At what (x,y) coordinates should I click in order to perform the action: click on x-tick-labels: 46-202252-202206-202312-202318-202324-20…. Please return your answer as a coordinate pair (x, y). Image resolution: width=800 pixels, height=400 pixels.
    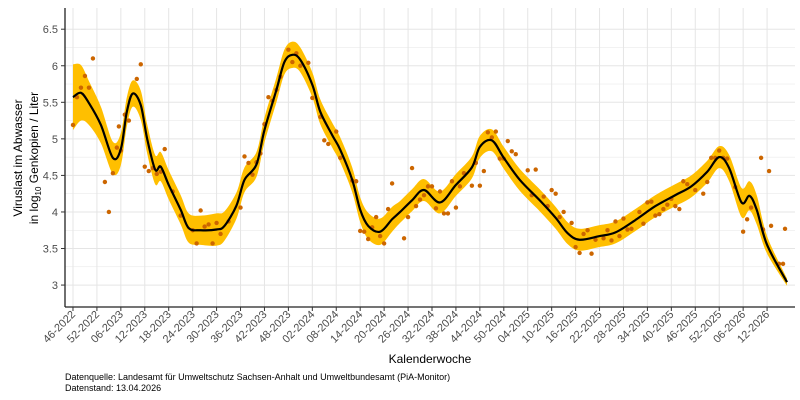
    Looking at the image, I should click on (406, 326).